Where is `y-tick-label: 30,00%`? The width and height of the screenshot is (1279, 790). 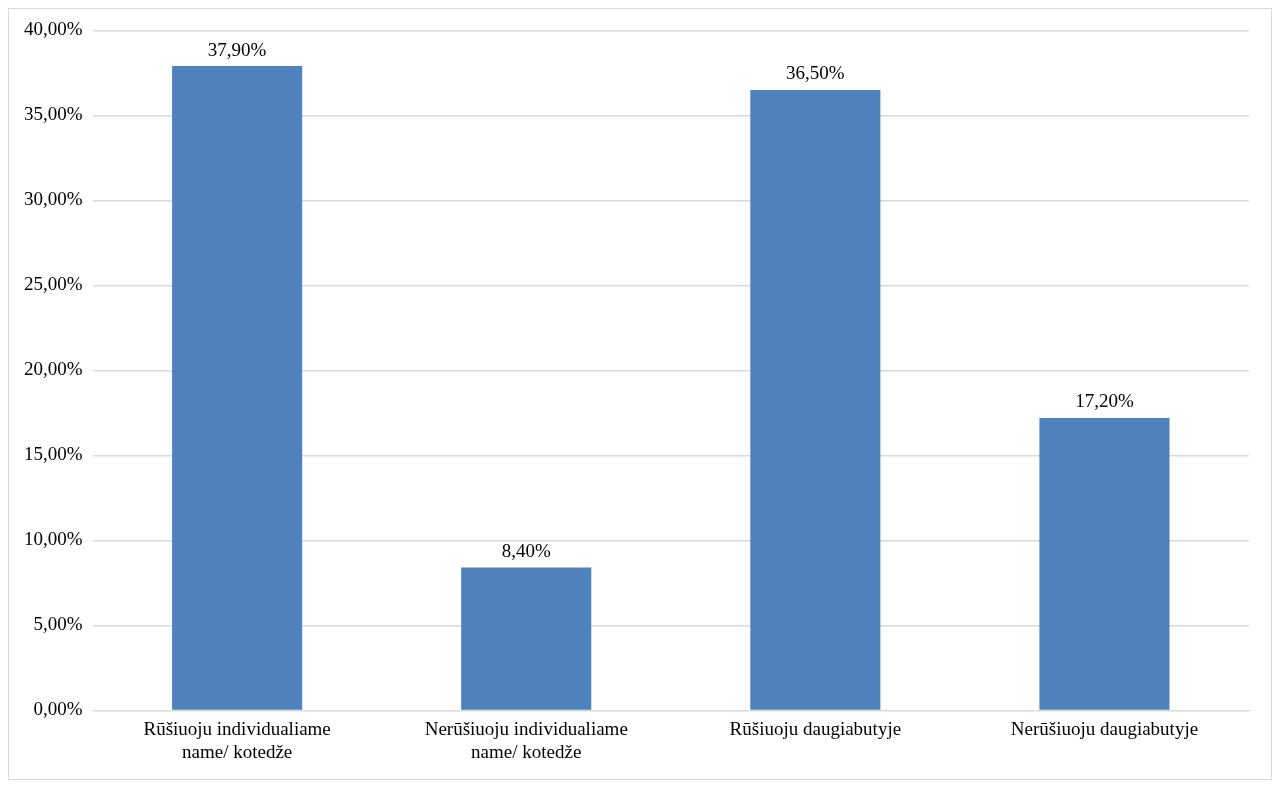
y-tick-label: 30,00% is located at coordinates (53, 199).